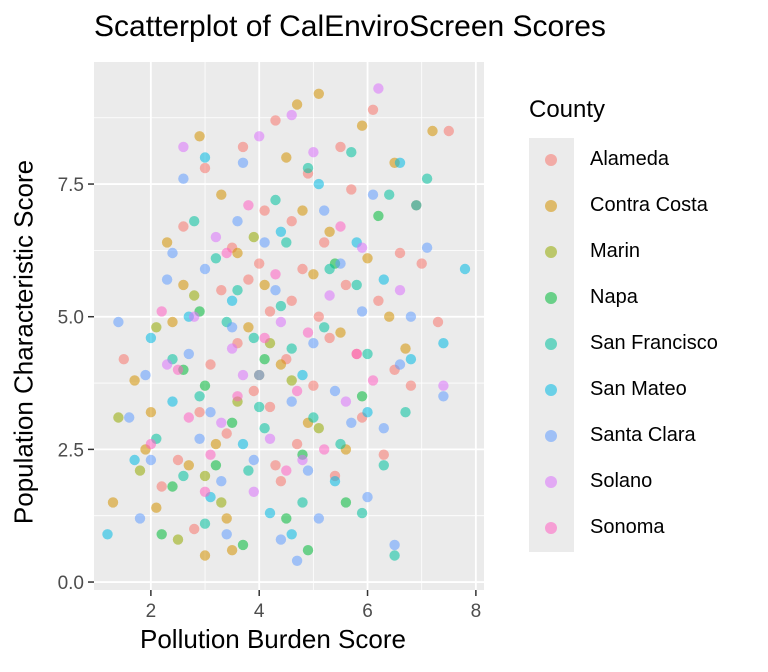 The width and height of the screenshot is (768, 672). Describe the element at coordinates (614, 297) in the screenshot. I see `legend-label: Napa` at that location.